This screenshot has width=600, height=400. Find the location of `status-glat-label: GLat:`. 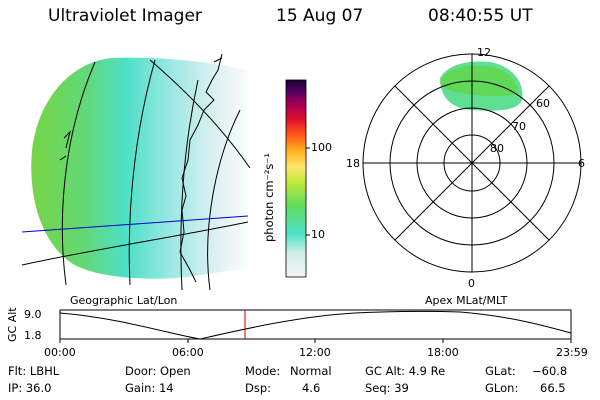

status-glat-label: GLat: is located at coordinates (500, 371).